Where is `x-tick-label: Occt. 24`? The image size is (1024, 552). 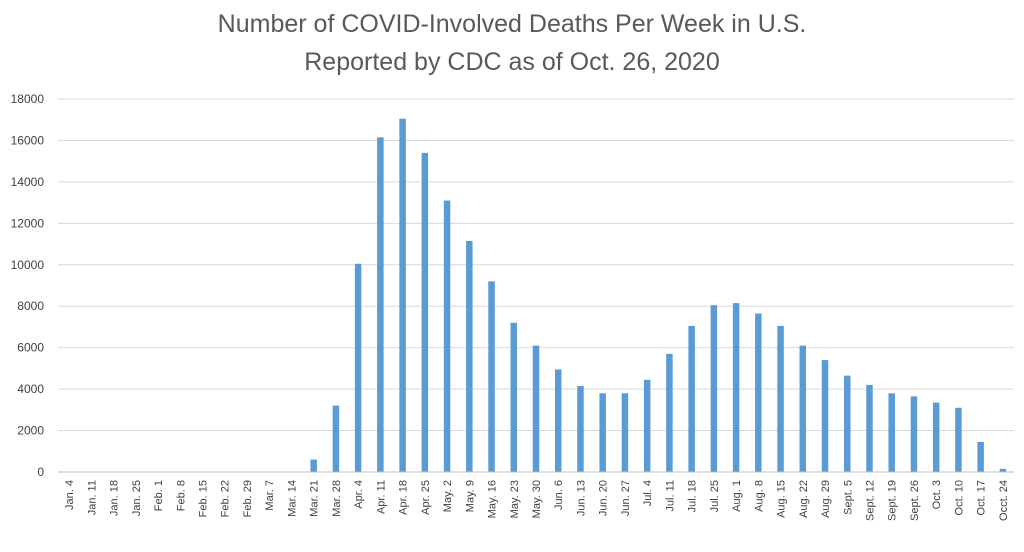
x-tick-label: Occt. 24 is located at coordinates (1004, 500).